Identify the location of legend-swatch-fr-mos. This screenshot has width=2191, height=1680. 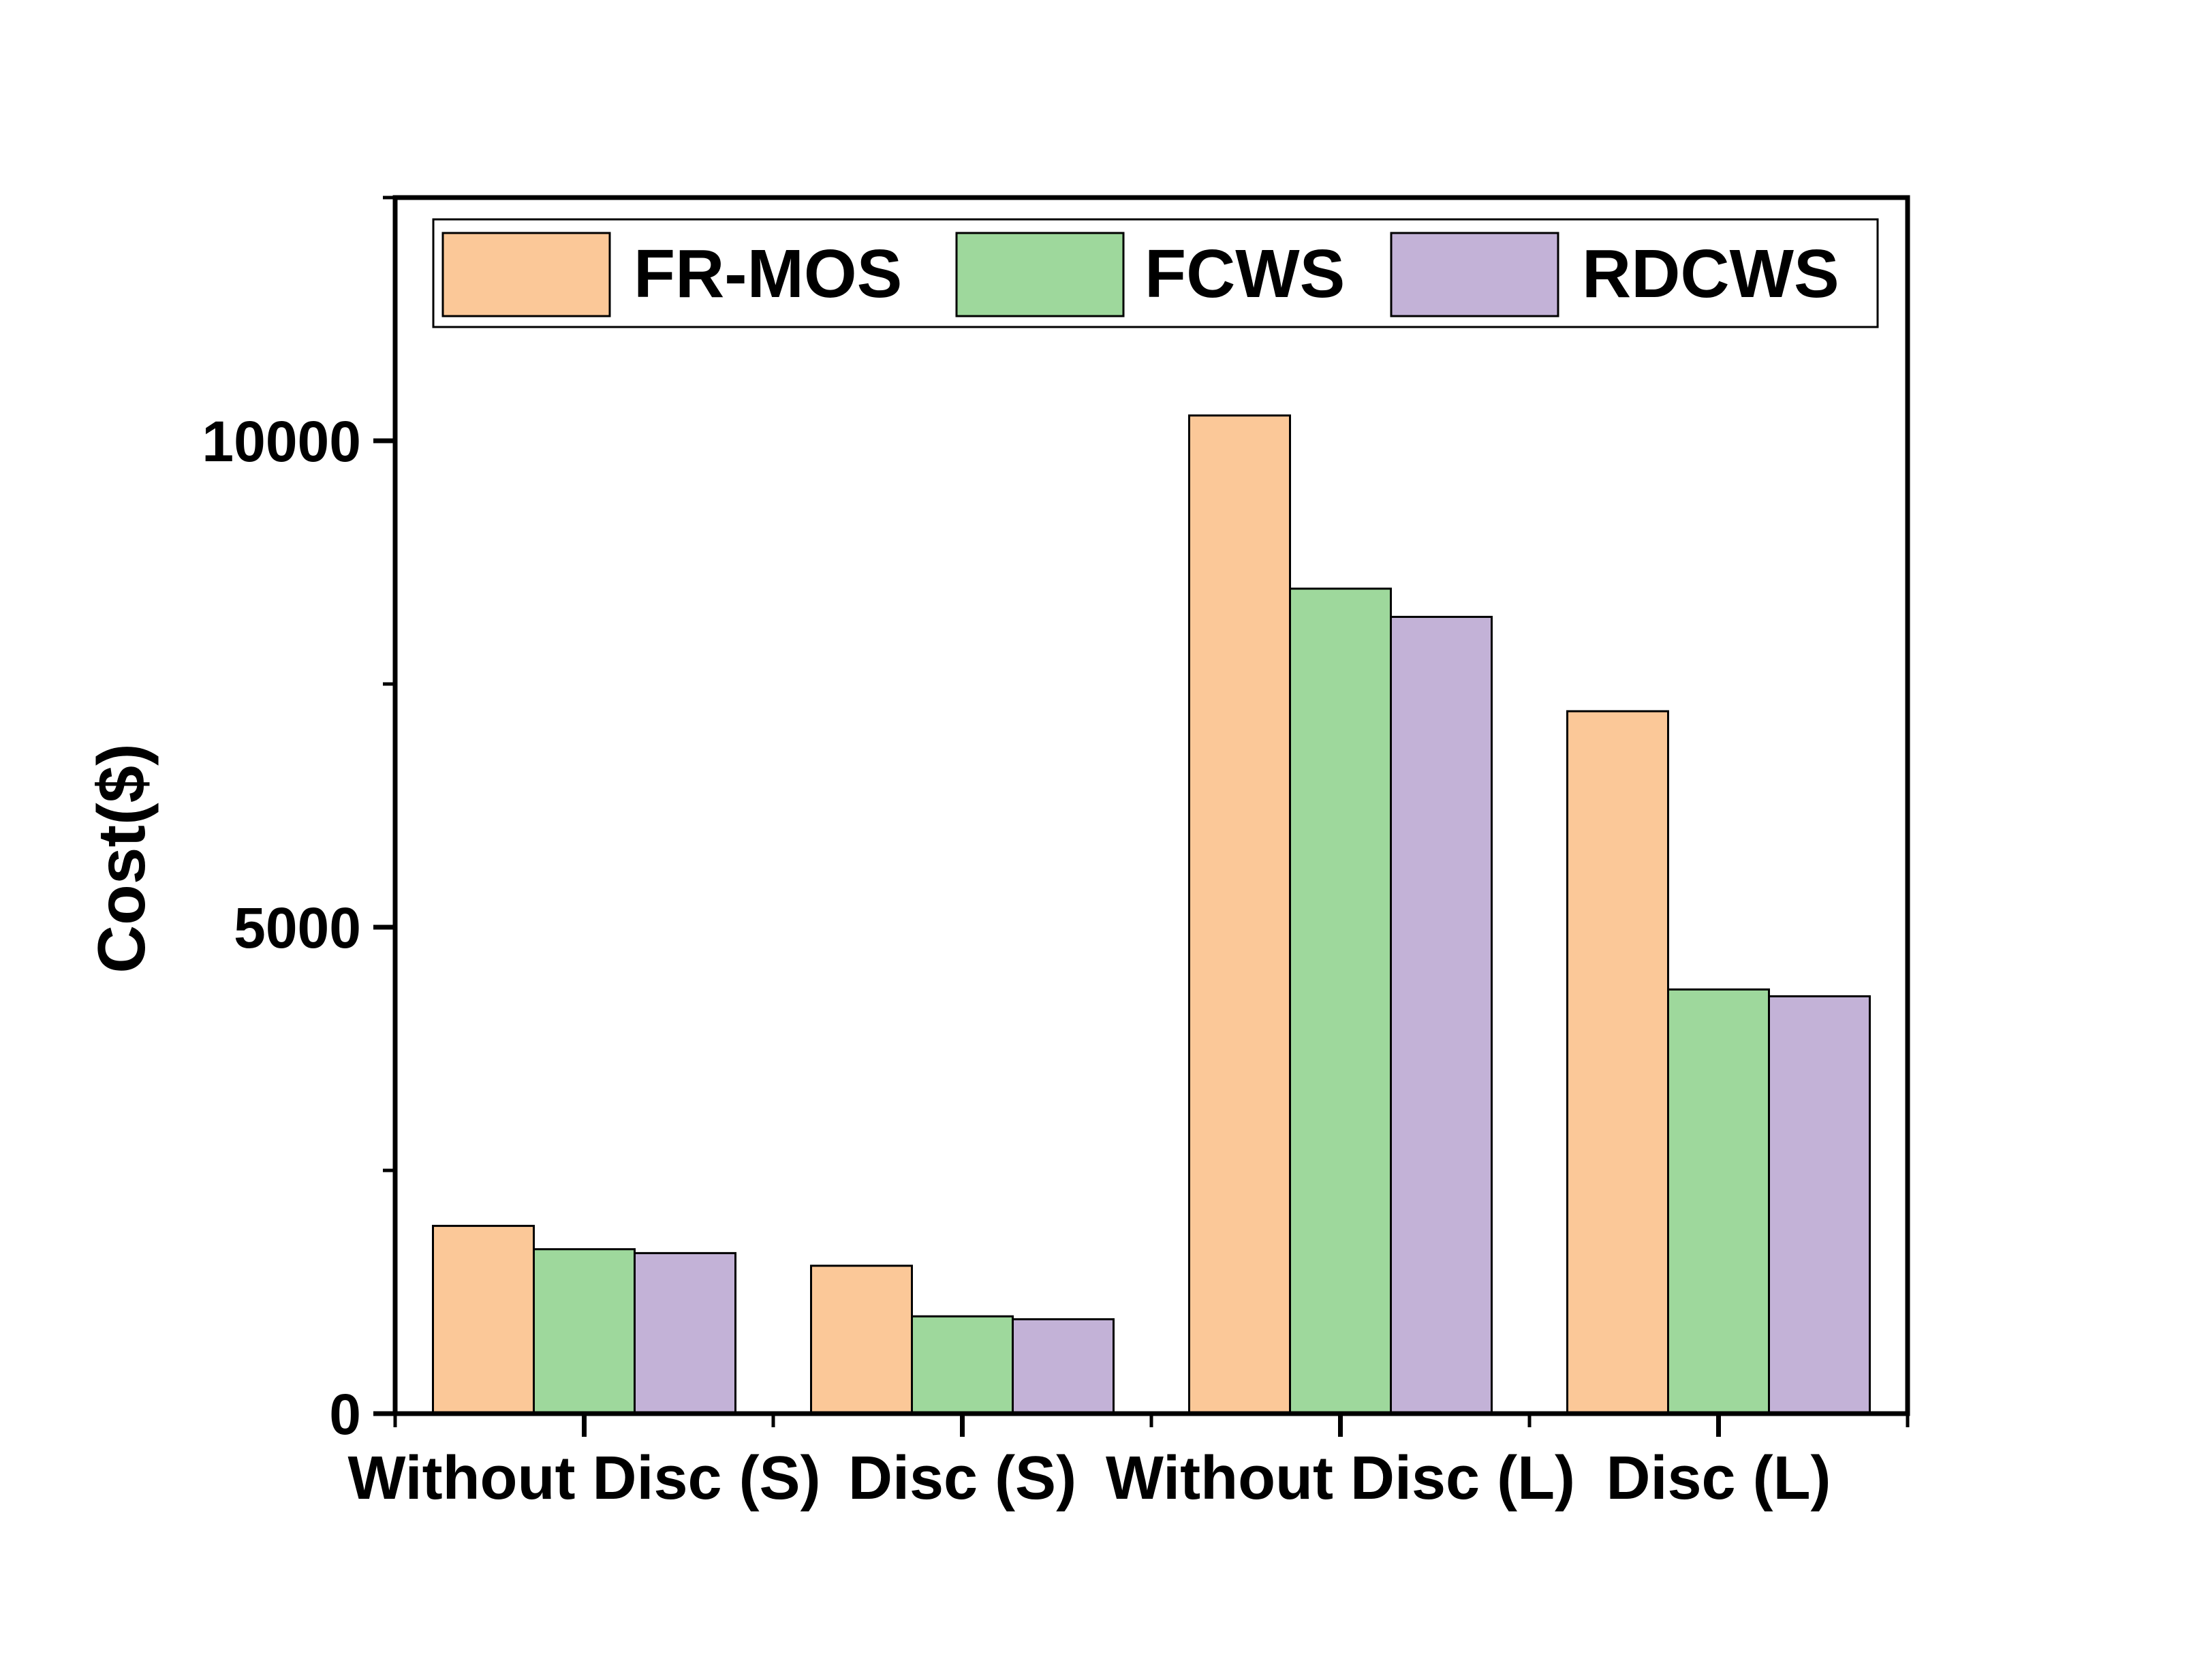
(526, 274).